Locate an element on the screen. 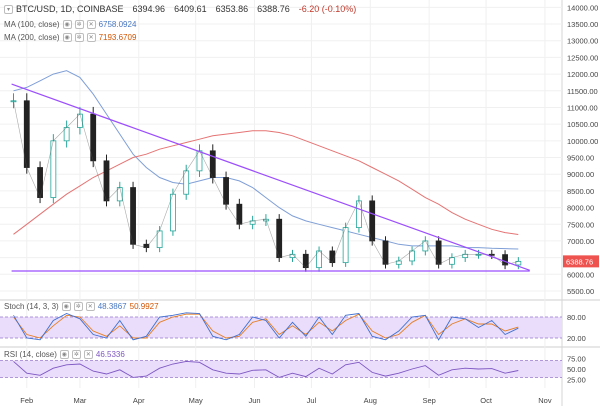  rsi-legend: RSI (14, close) ◉ ✲ ✕ 46.5336 is located at coordinates (64, 354).